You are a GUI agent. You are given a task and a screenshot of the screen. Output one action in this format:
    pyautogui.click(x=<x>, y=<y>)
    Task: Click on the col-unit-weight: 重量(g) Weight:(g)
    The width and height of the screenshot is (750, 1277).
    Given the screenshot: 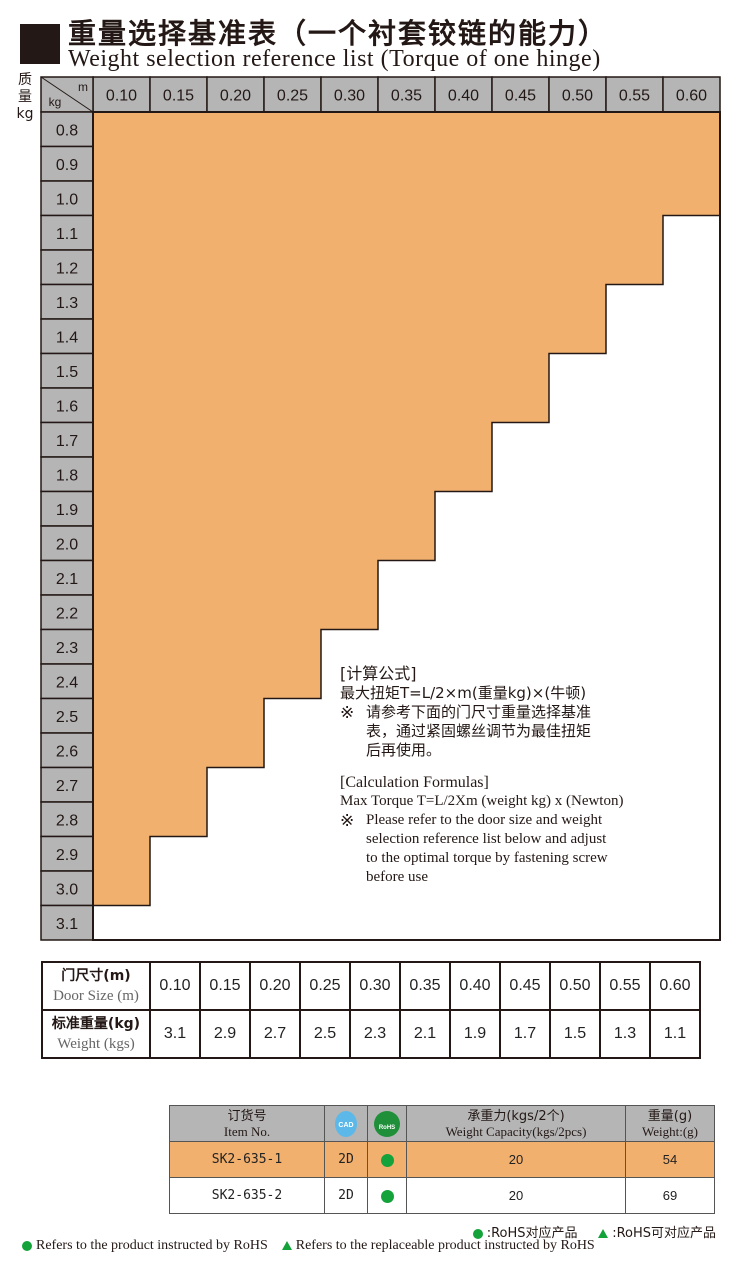 What is the action you would take?
    pyautogui.click(x=670, y=1123)
    